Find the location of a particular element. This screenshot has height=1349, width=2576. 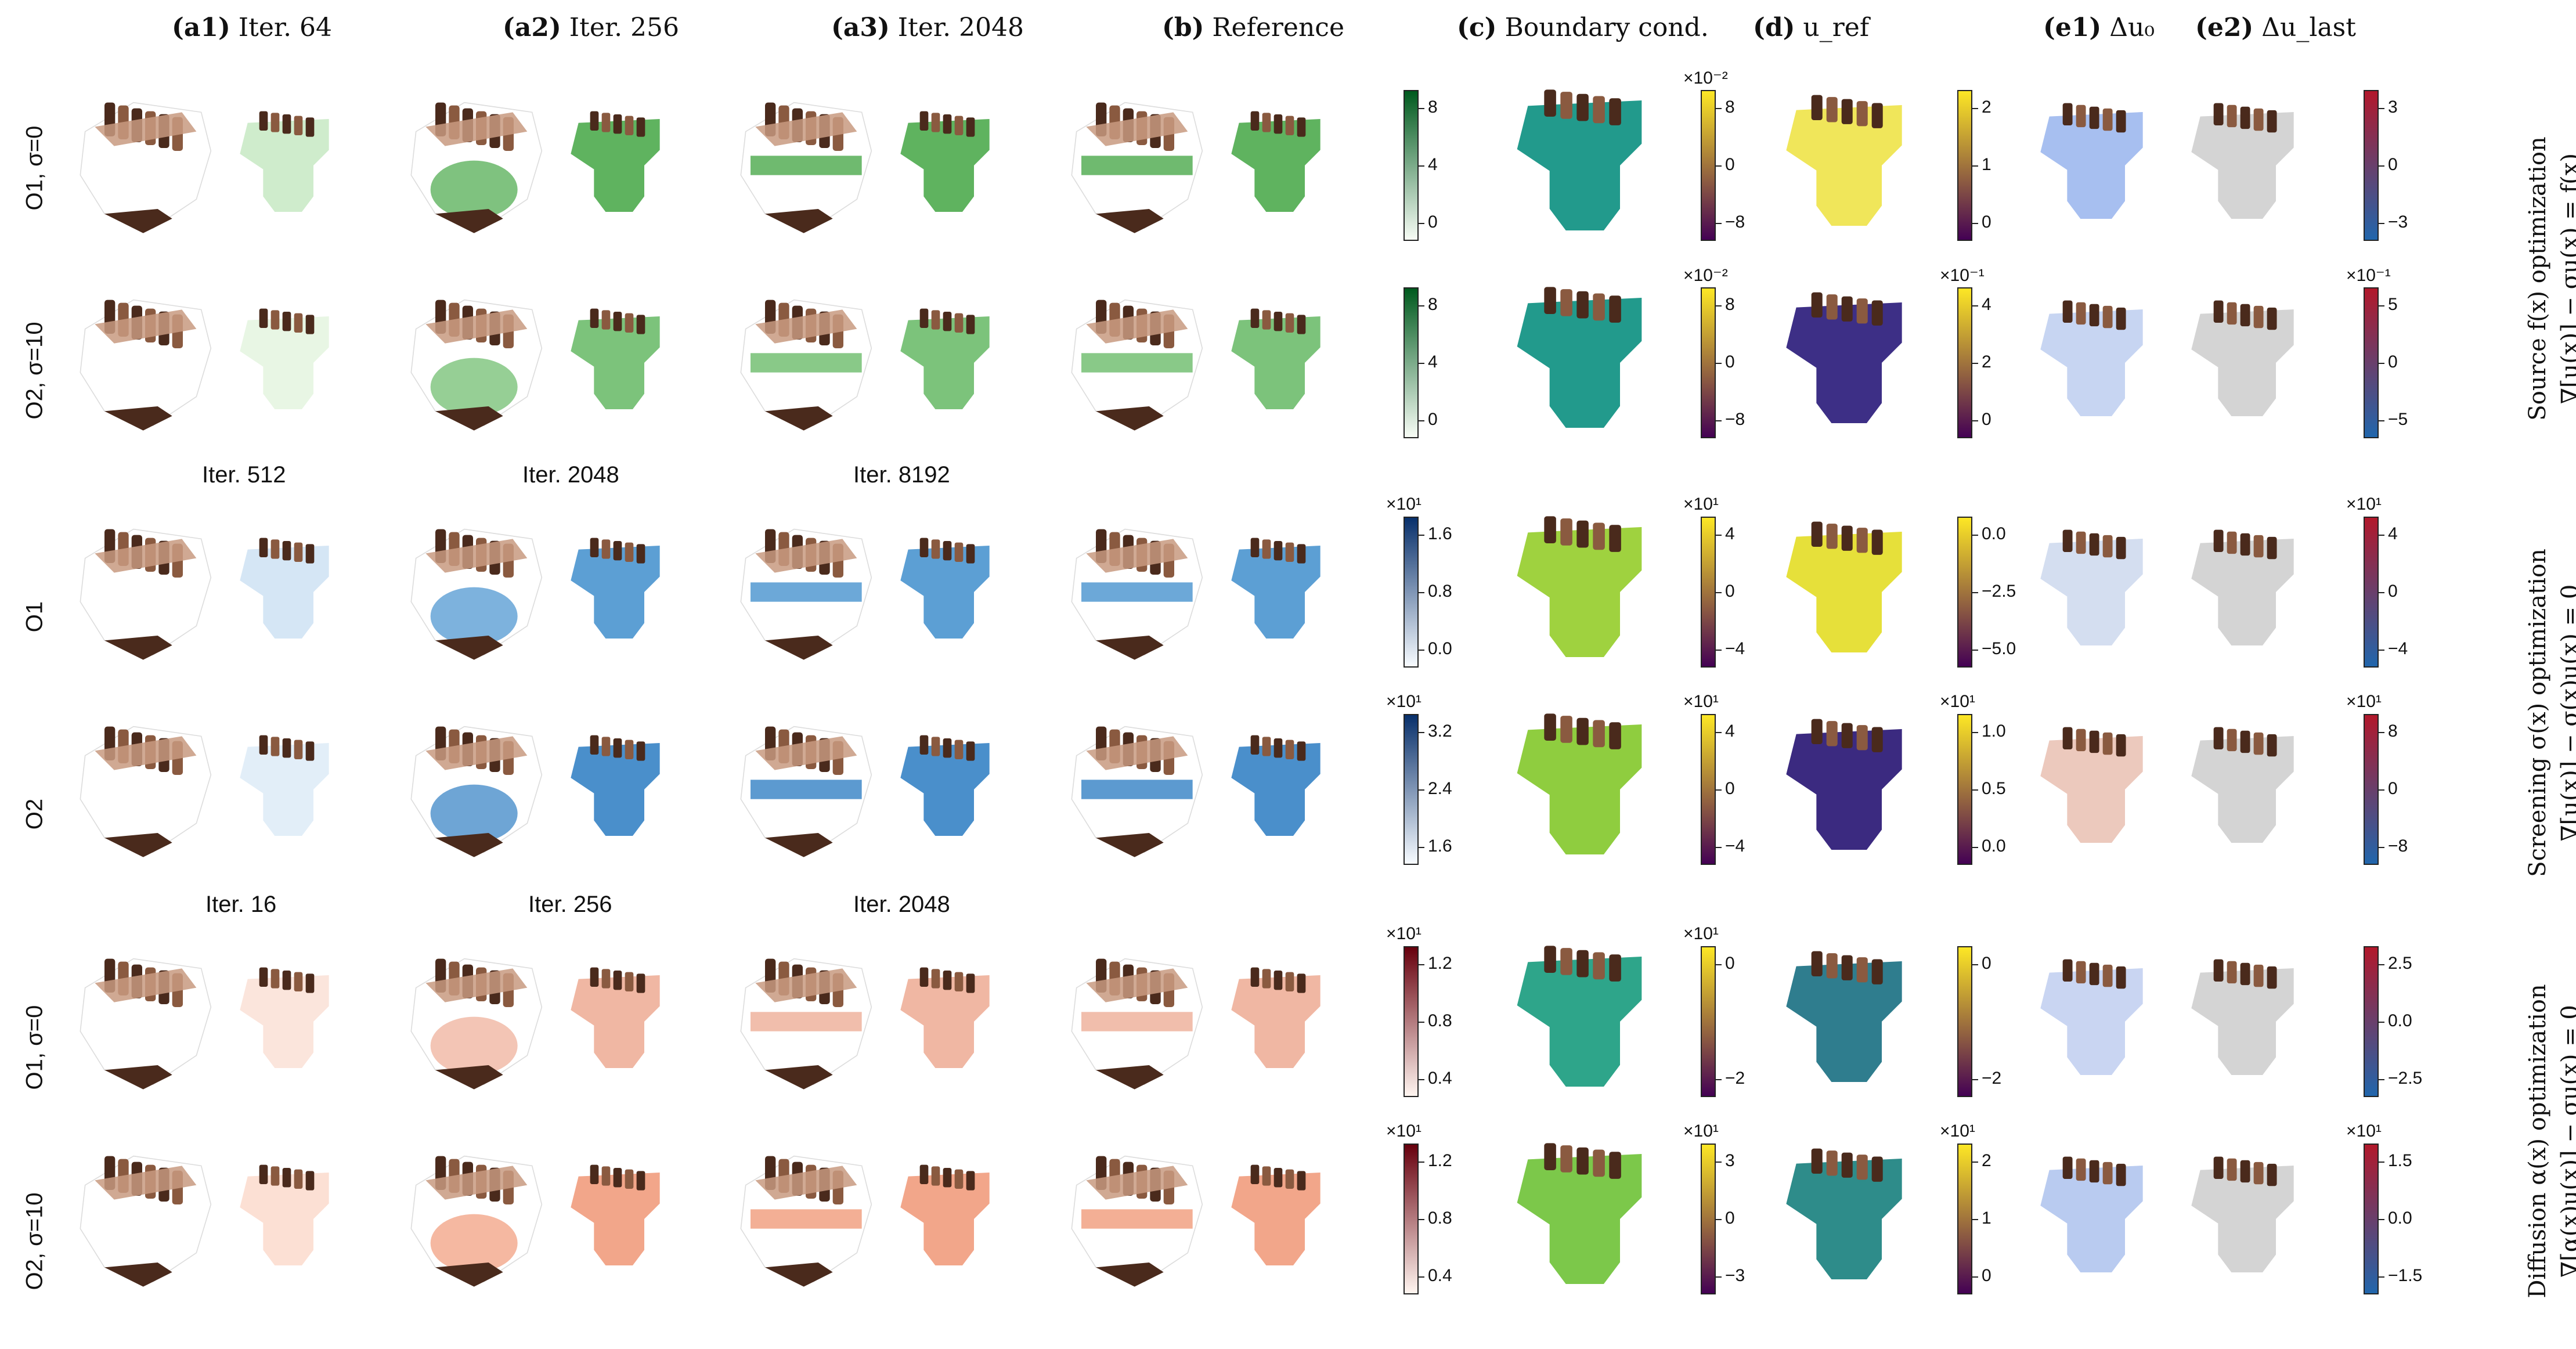

colorbar-param-r5 is located at coordinates (1412, 1021).